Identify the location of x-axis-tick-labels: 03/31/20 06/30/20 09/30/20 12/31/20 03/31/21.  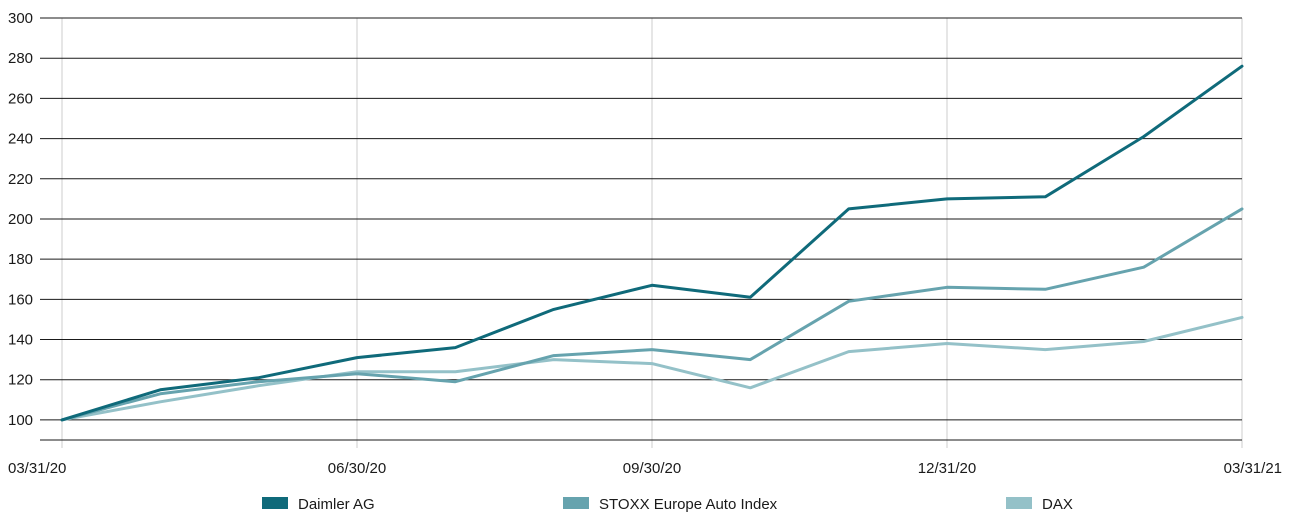
(645, 468).